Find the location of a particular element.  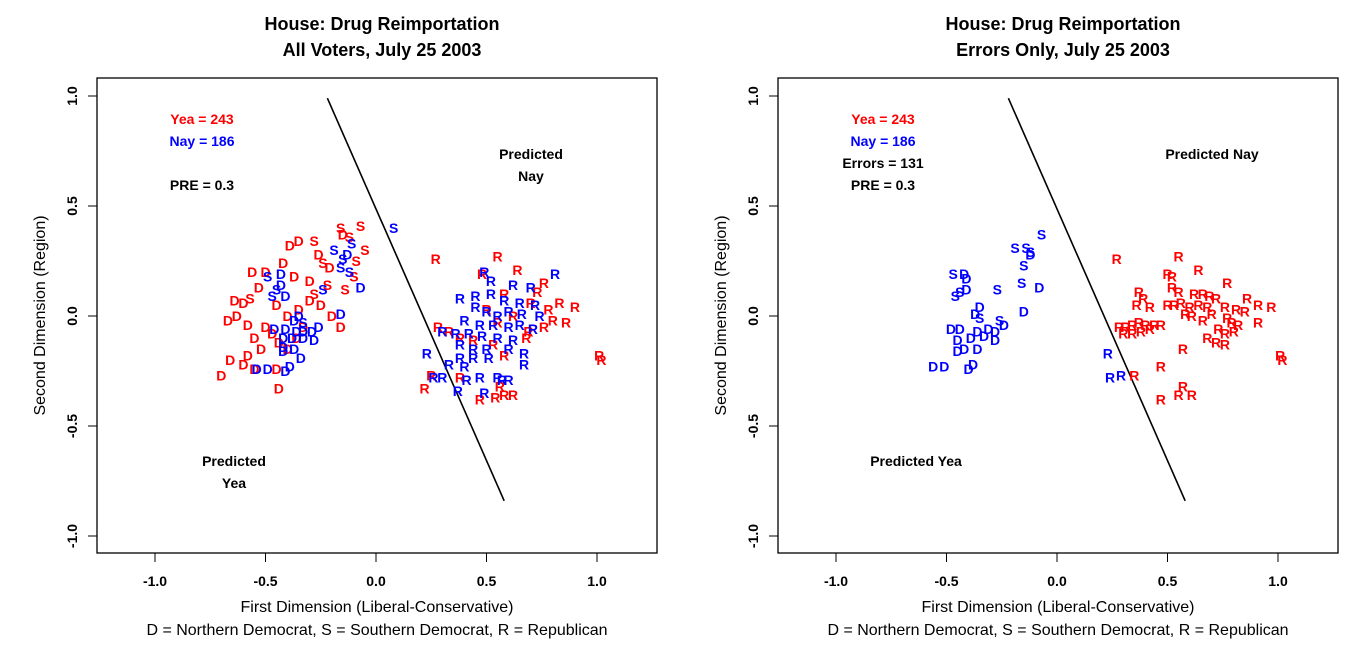

x-axis-label: First Dimension (Liberal-Conservative) is located at coordinates (377, 607).